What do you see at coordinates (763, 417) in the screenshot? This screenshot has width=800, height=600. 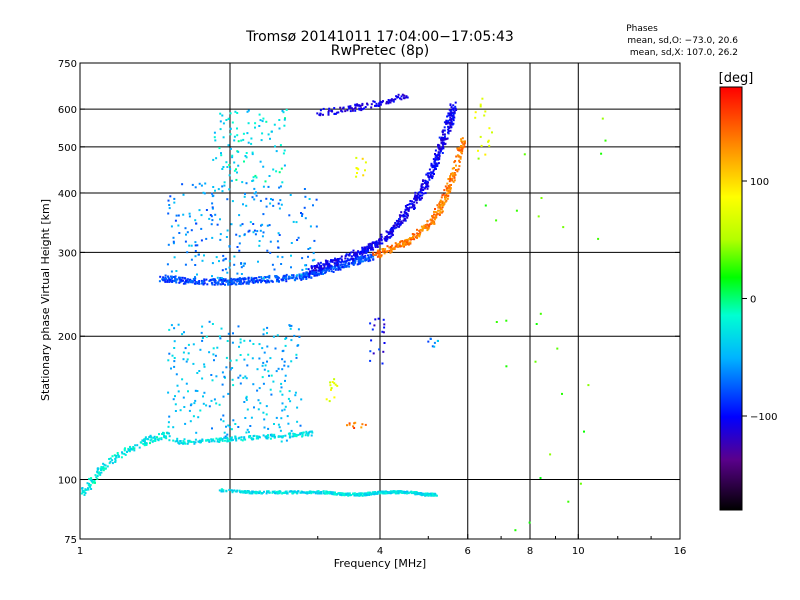 I see `colorbar-tick-label: −100` at bounding box center [763, 417].